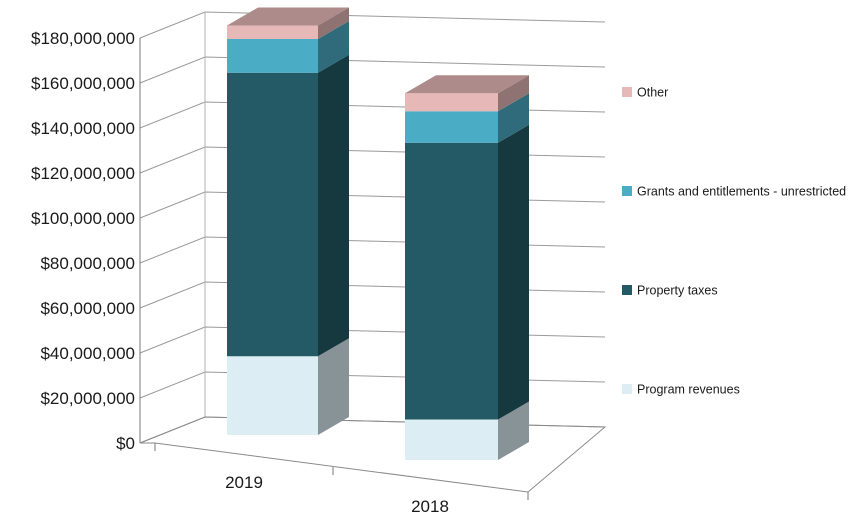 The height and width of the screenshot is (521, 860). I want to click on legend-swatch-property-taxes, so click(627, 290).